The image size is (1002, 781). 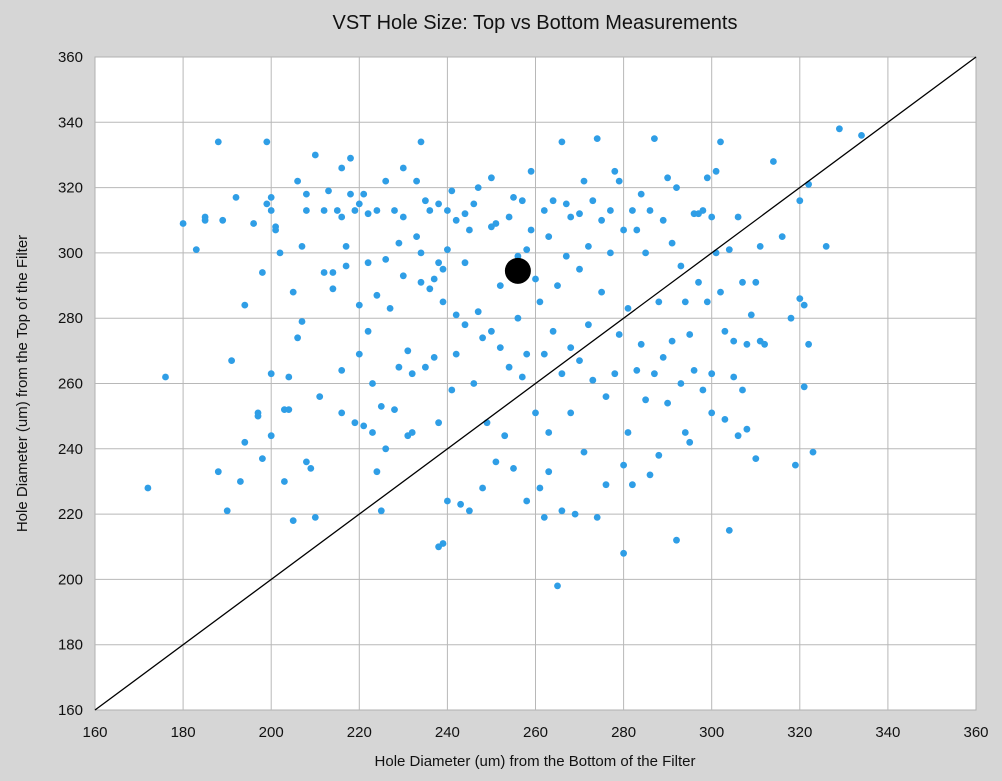 I want to click on mean-point, so click(x=517, y=270).